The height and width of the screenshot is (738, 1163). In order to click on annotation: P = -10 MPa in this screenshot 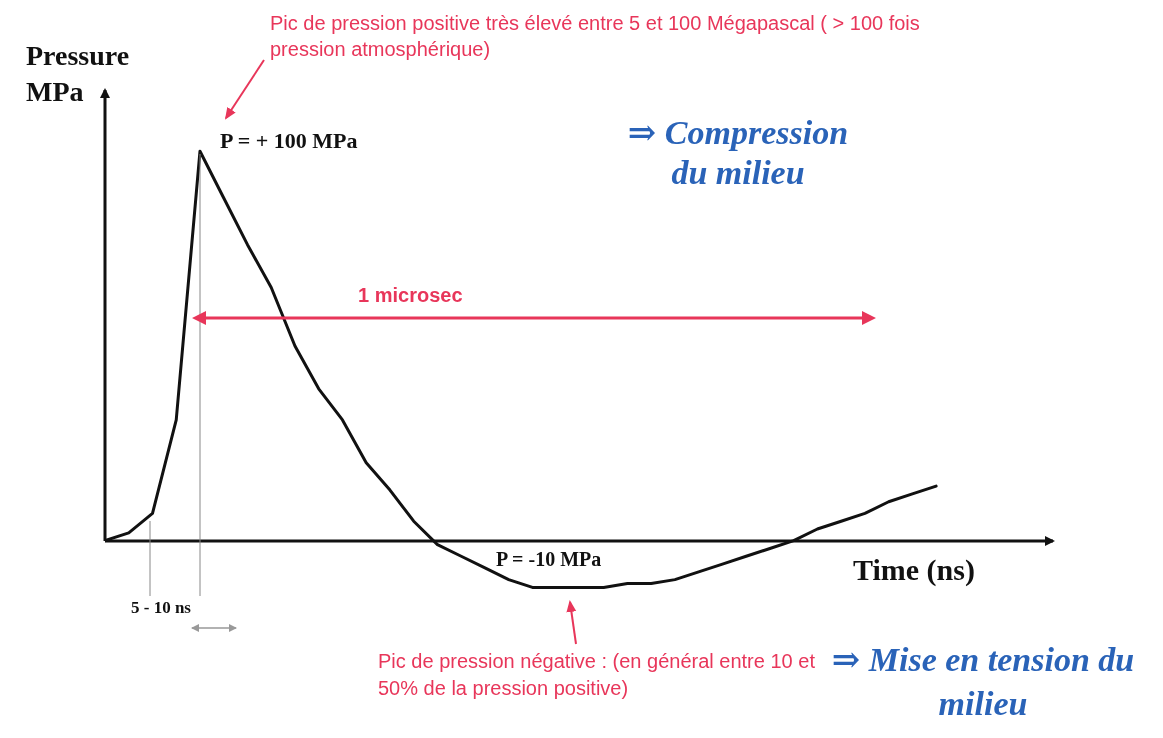, I will do `click(549, 559)`.